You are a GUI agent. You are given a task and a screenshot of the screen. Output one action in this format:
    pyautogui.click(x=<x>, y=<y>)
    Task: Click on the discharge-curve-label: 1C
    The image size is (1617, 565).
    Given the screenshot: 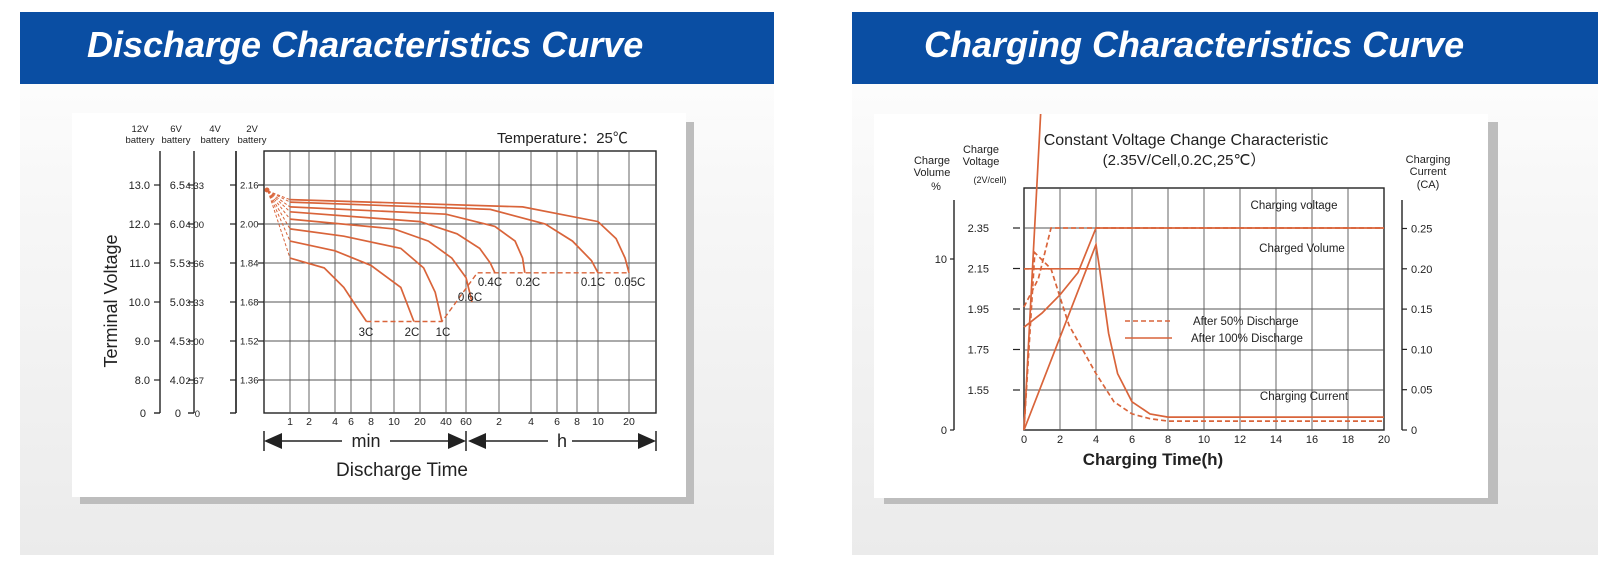 What is the action you would take?
    pyautogui.click(x=443, y=333)
    